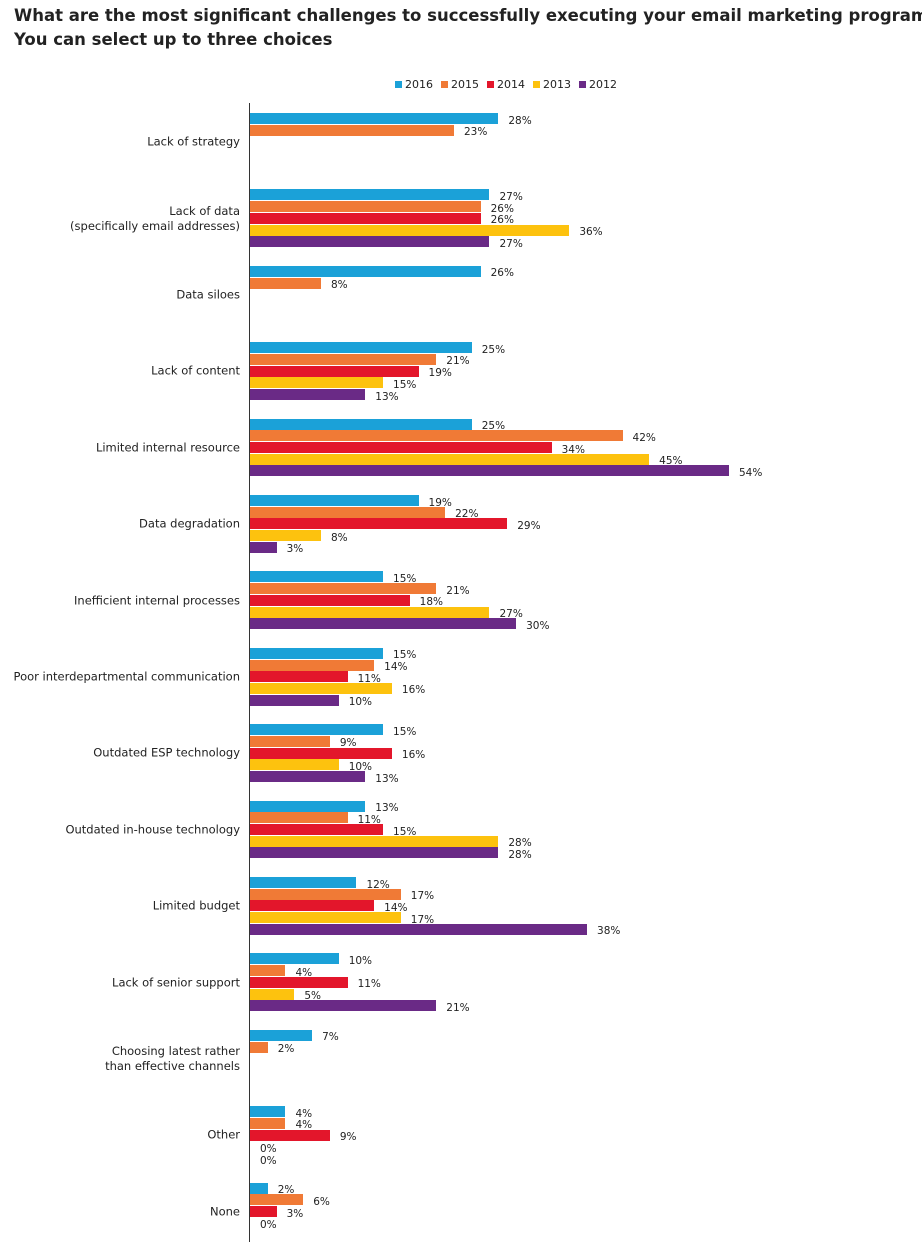  I want to click on value-label: 27%, so click(511, 196).